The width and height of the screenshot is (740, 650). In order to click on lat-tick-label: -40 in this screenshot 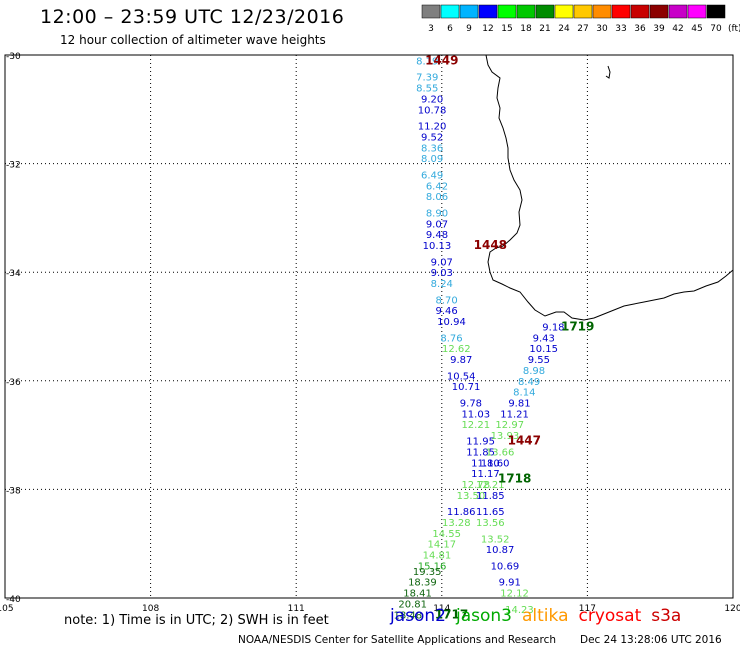, I will do `click(13, 600)`.